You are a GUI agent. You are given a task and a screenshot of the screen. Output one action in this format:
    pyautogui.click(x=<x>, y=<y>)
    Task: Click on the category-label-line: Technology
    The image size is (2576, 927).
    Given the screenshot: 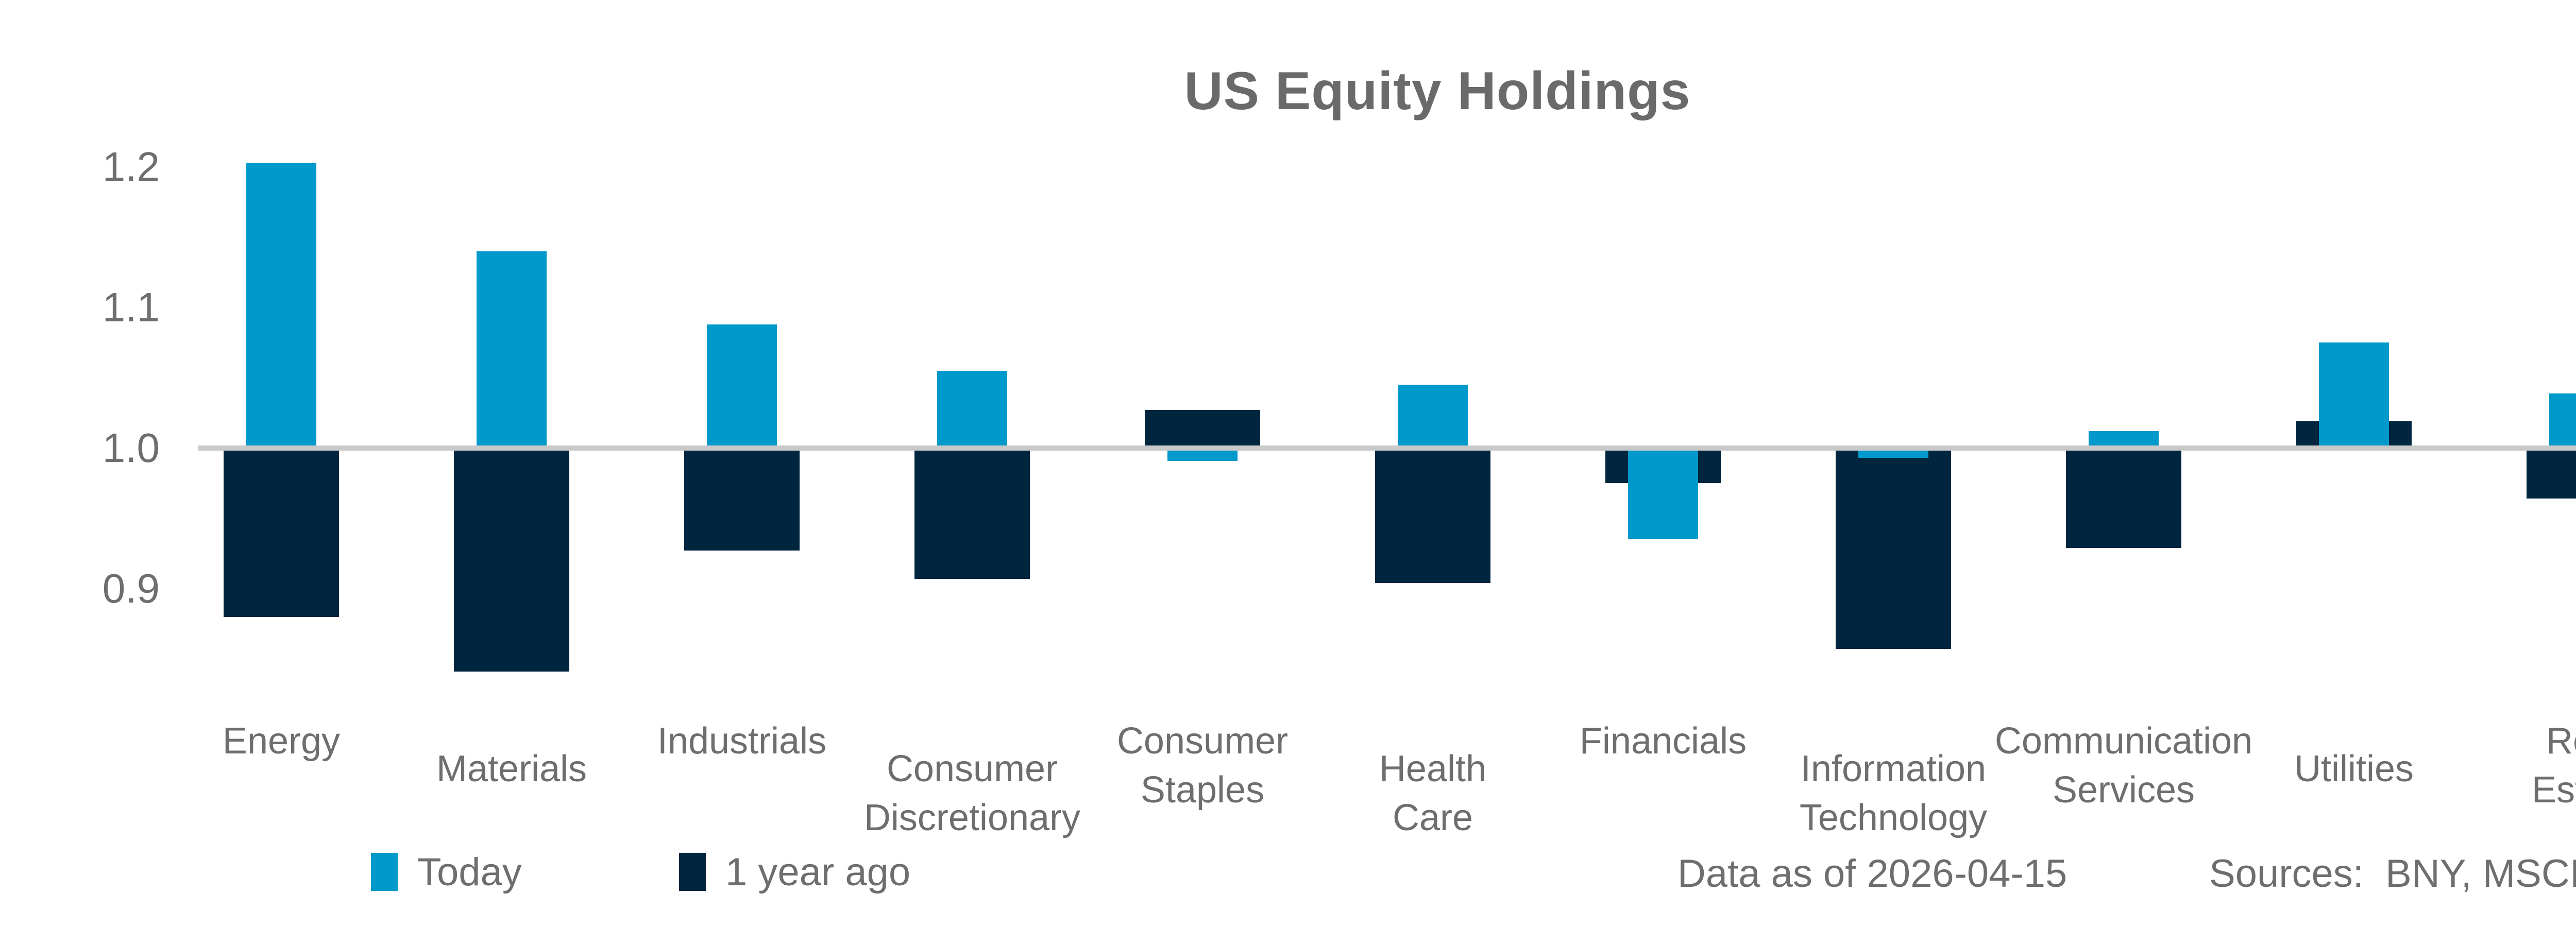 What is the action you would take?
    pyautogui.click(x=1893, y=817)
    